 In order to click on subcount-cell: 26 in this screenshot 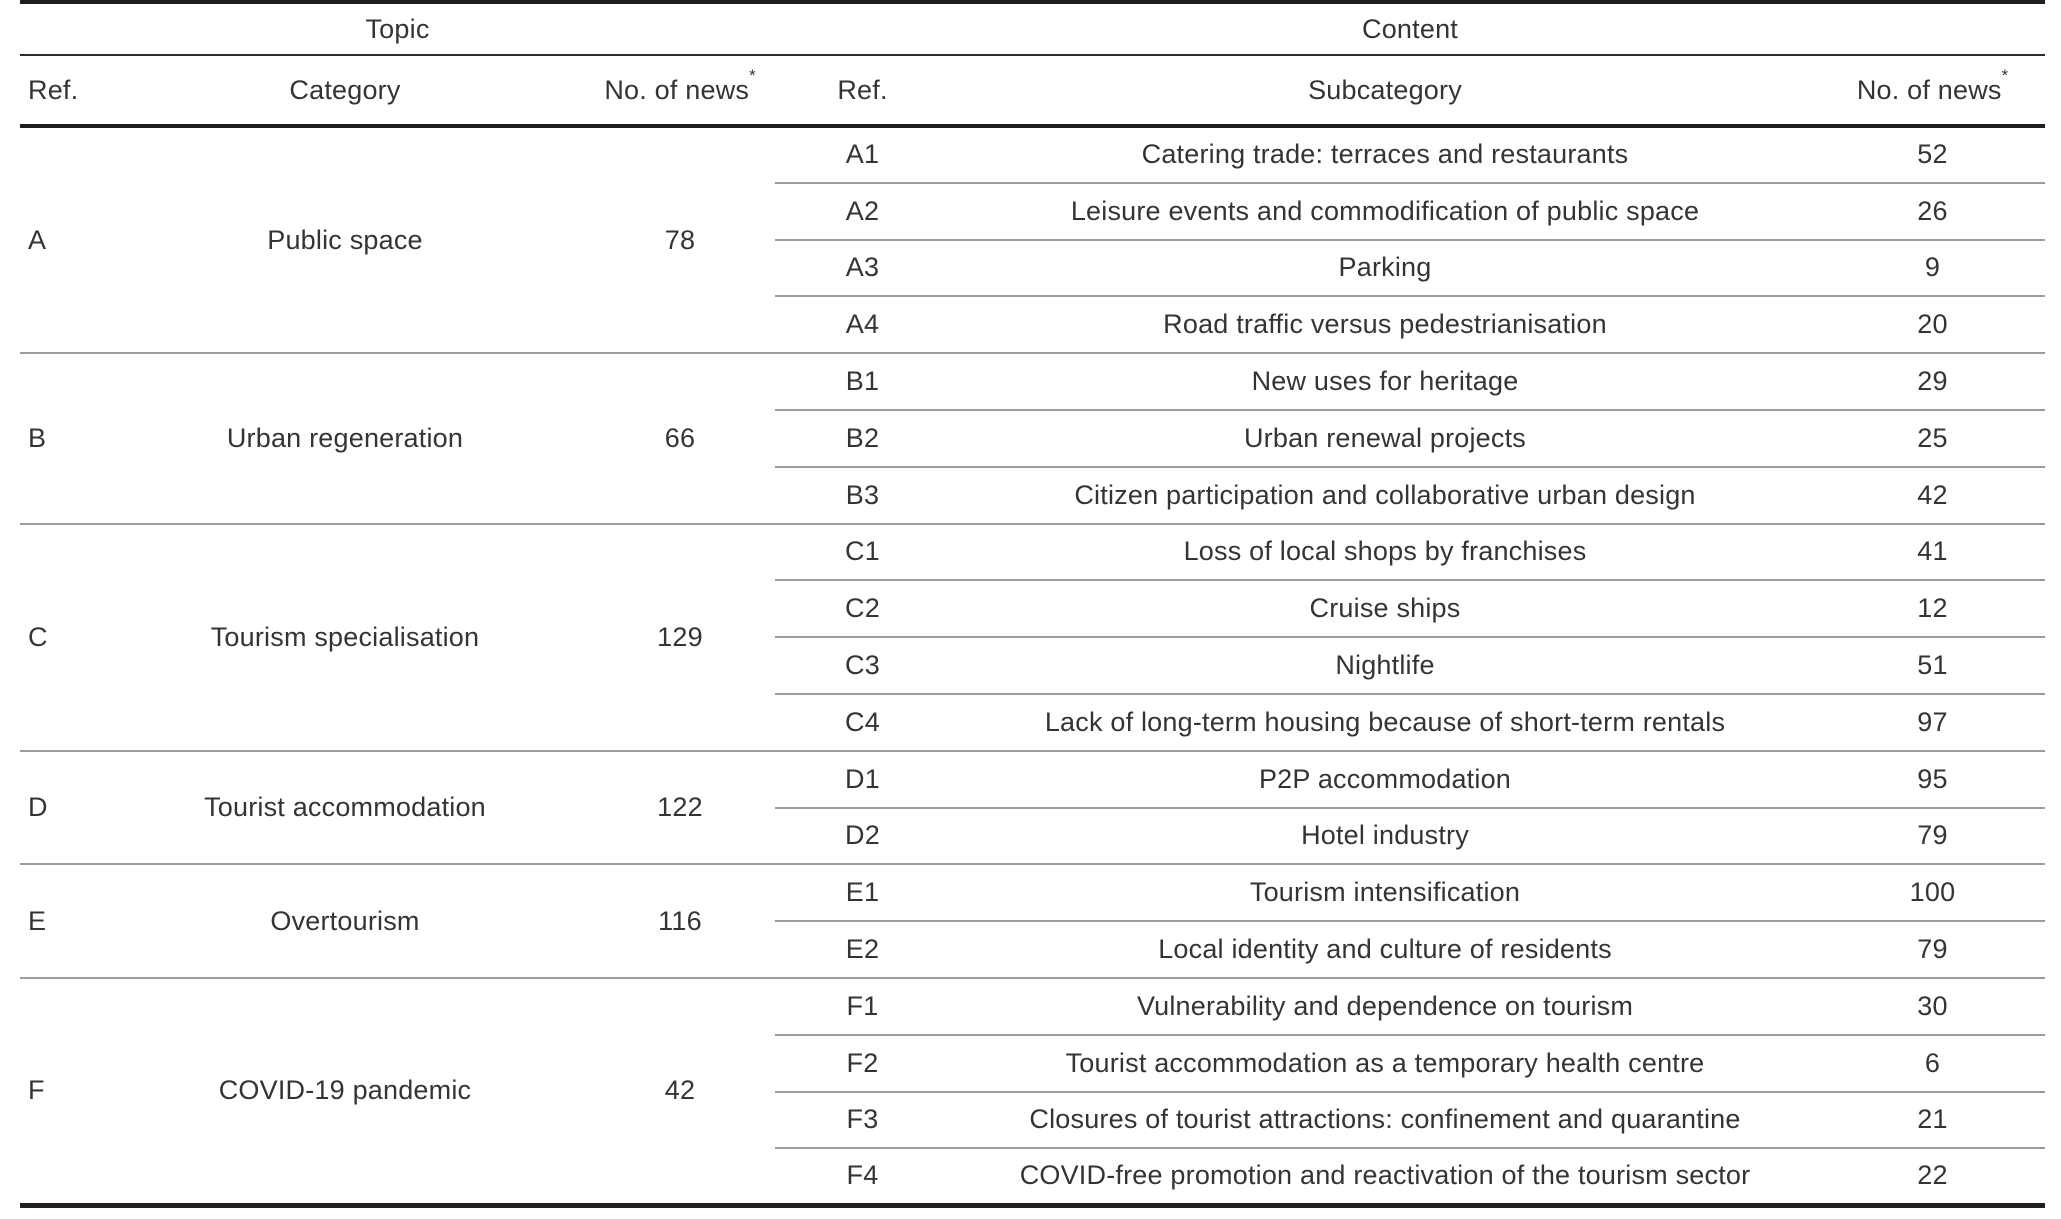, I will do `click(1933, 210)`.